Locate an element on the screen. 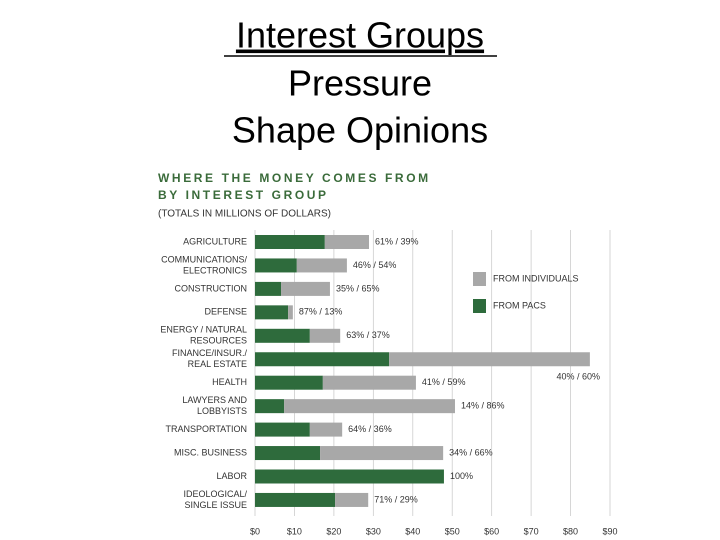 The height and width of the screenshot is (540, 720). slide-title: Pressure is located at coordinates (360, 83).